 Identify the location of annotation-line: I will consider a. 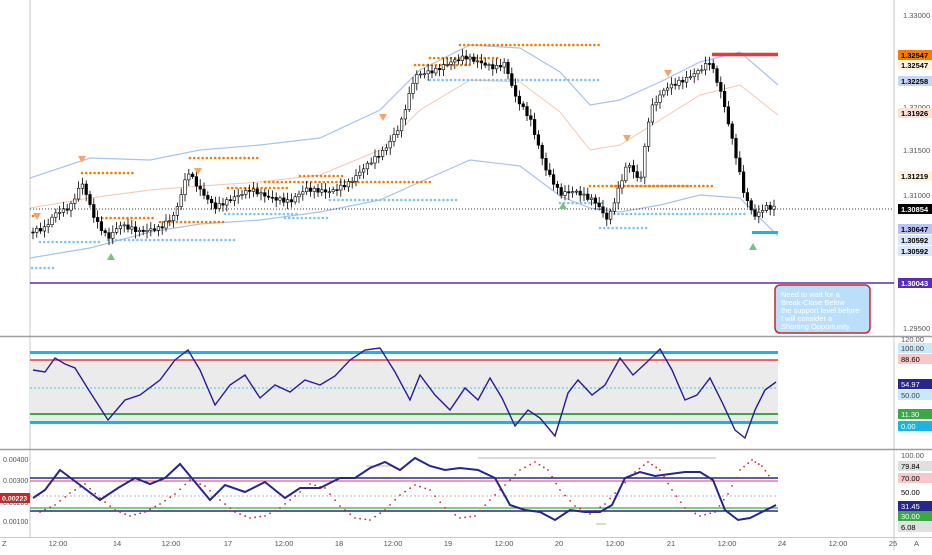
(807, 318).